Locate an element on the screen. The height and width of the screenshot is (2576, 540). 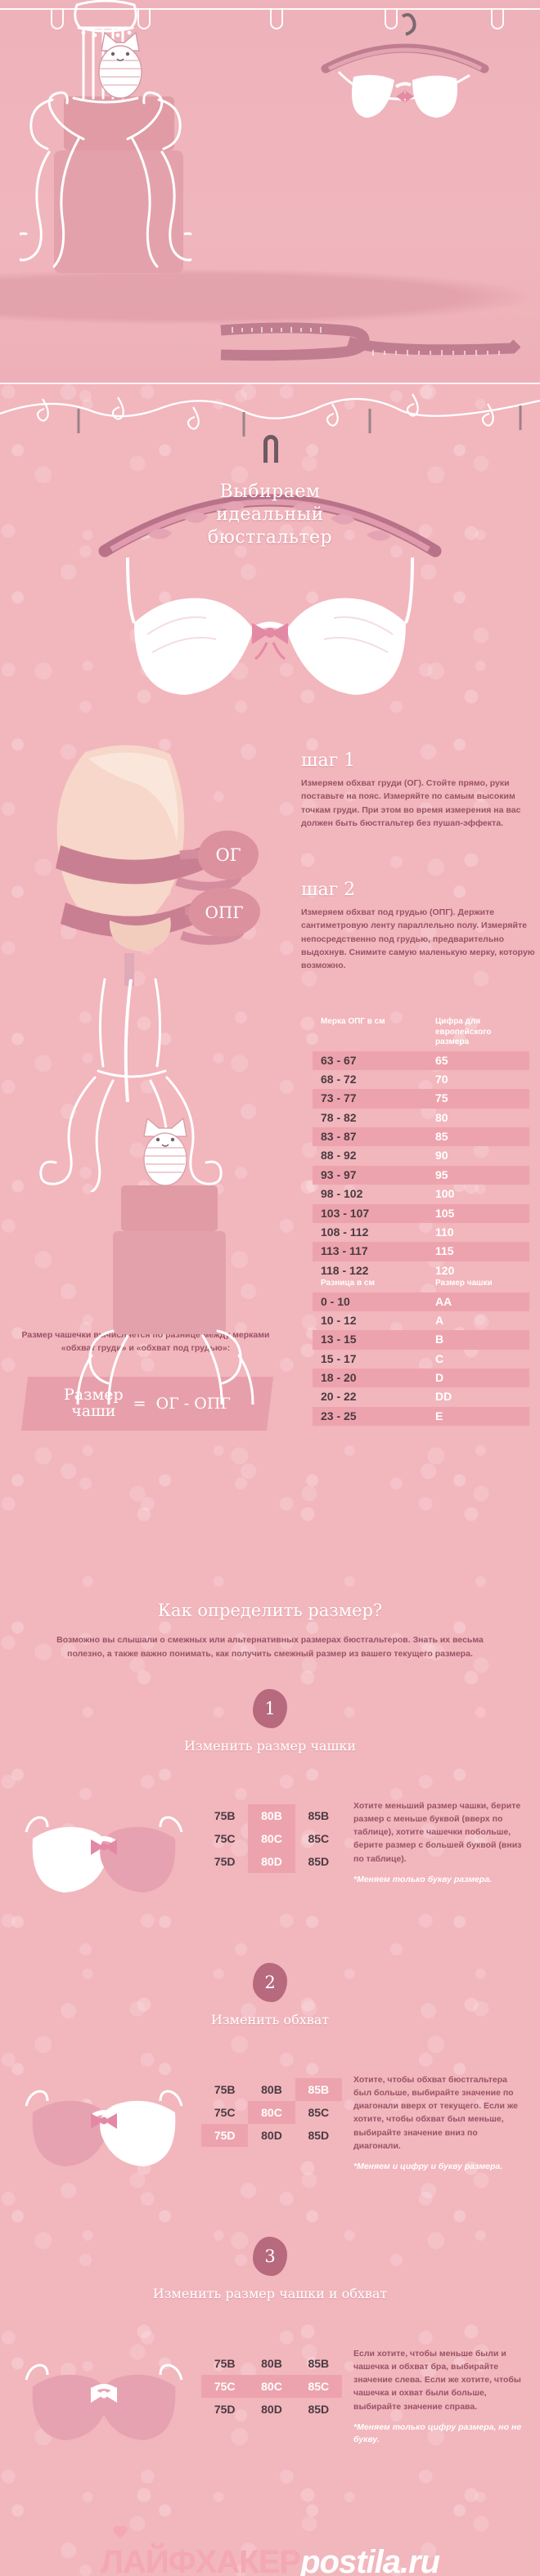
cat-figurine-icon is located at coordinates (120, 65).